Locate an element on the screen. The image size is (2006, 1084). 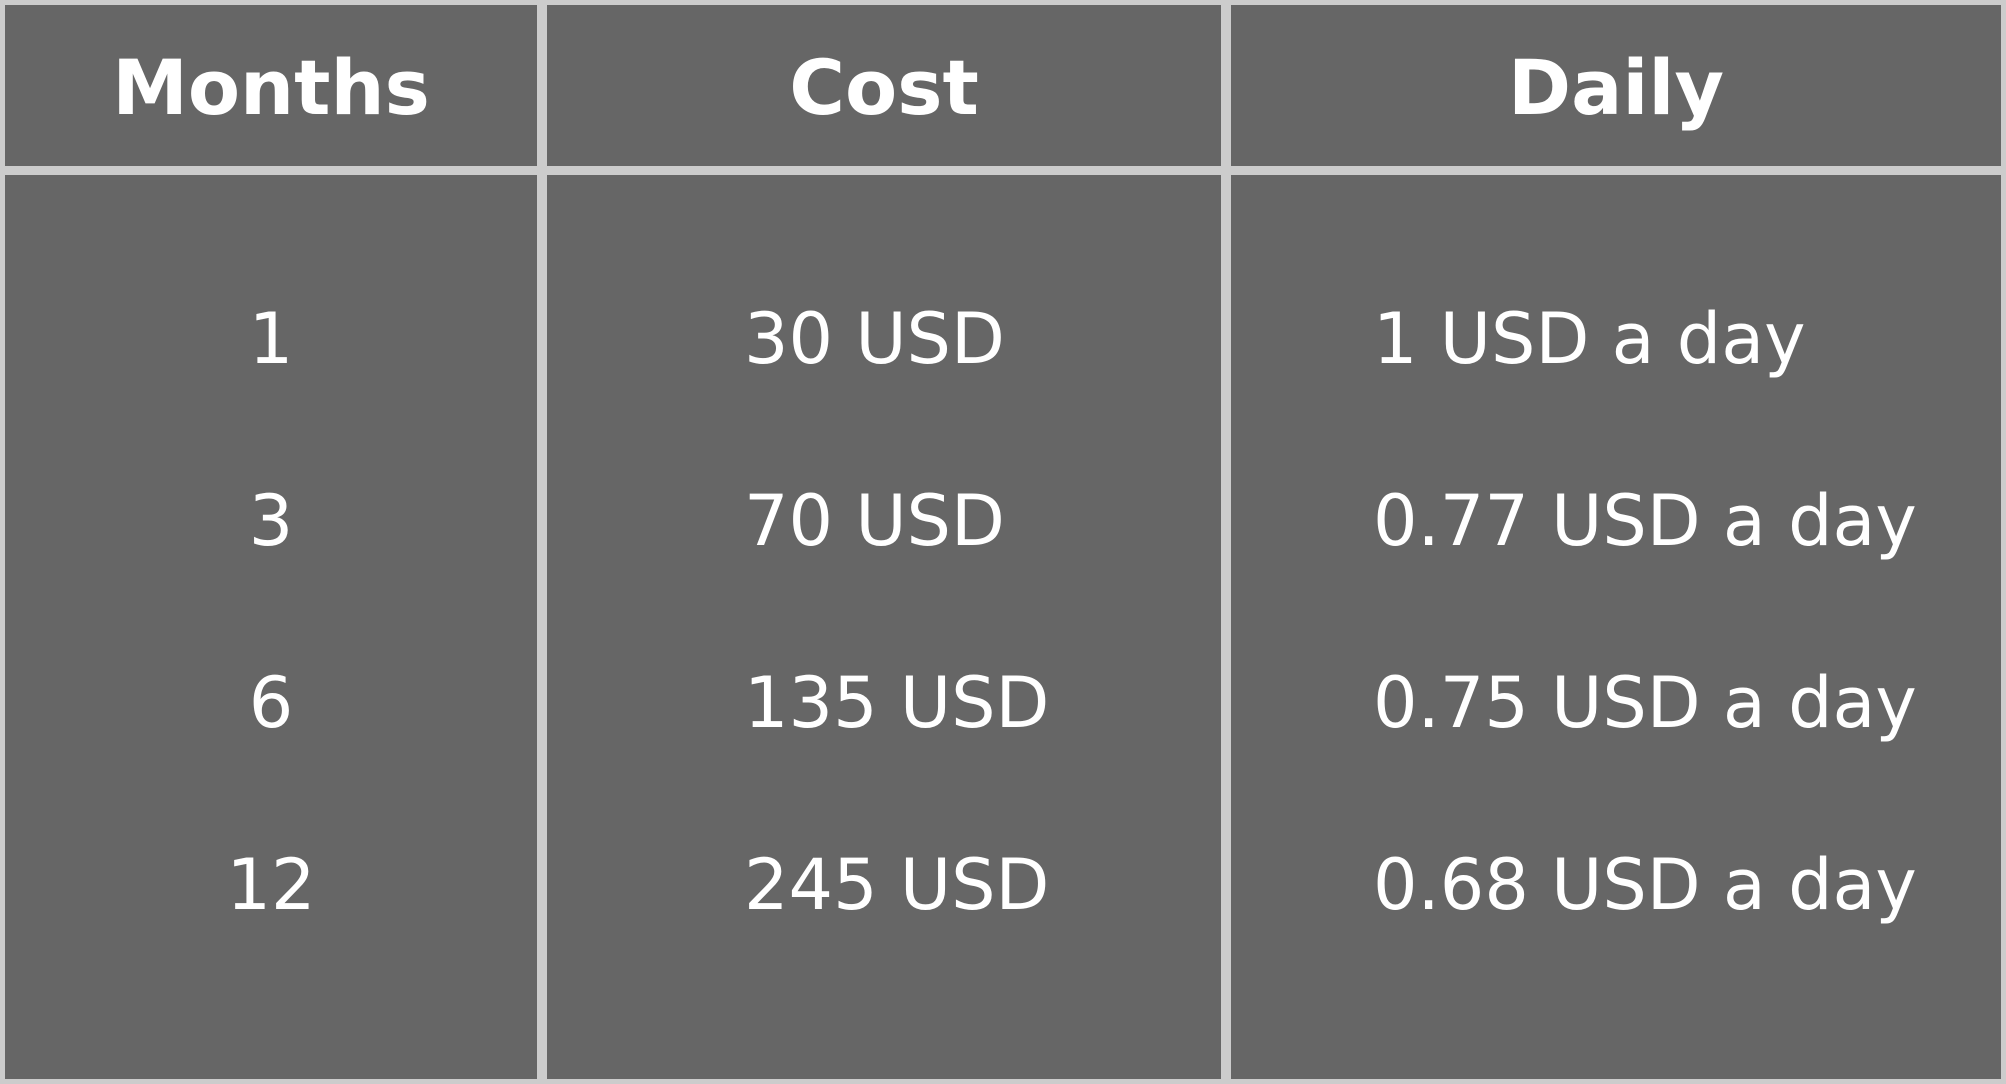
table-cell-cost: 135 USD is located at coordinates (897, 703).